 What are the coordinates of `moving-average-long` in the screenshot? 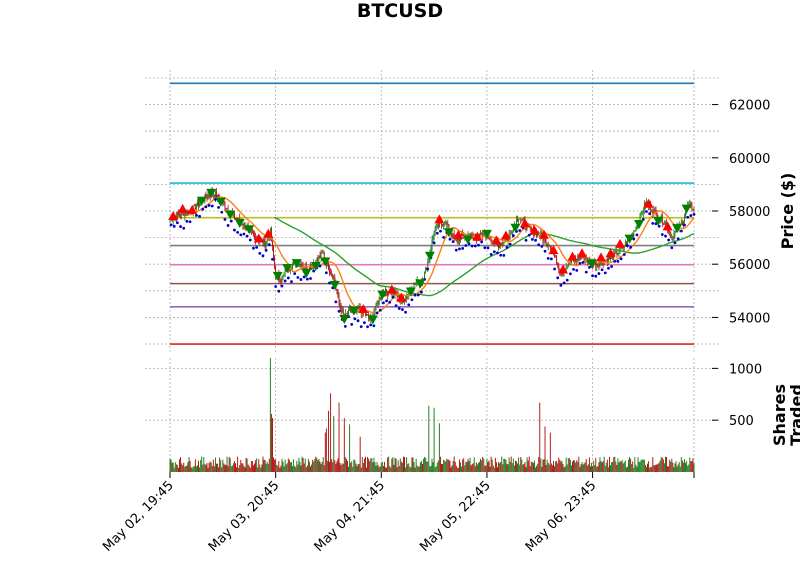 It's located at (484, 256).